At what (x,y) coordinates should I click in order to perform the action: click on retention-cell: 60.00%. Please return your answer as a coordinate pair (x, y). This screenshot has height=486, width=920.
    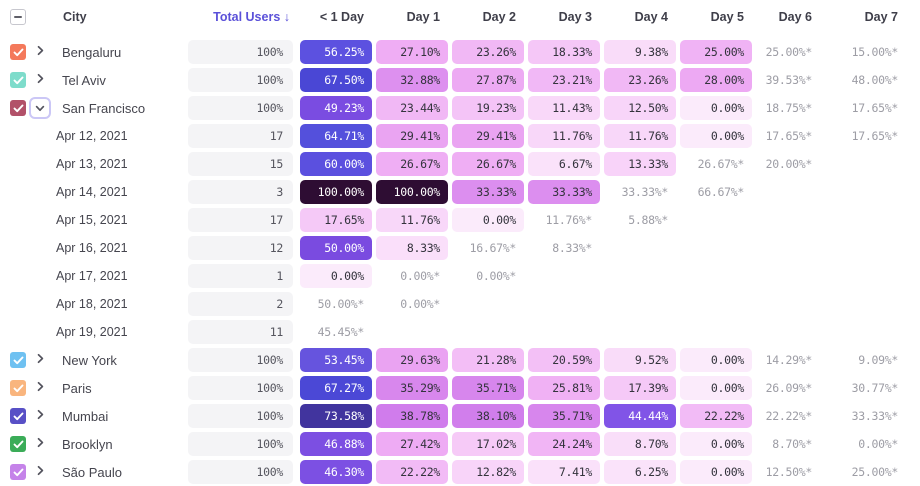
    Looking at the image, I should click on (336, 164).